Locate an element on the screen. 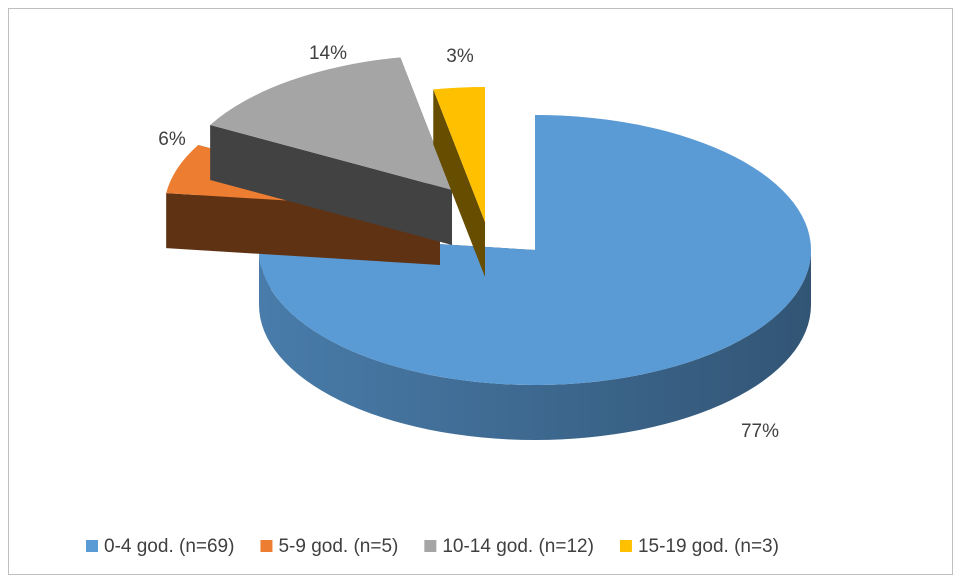 The image size is (961, 582). data-label: 14% is located at coordinates (328, 53).